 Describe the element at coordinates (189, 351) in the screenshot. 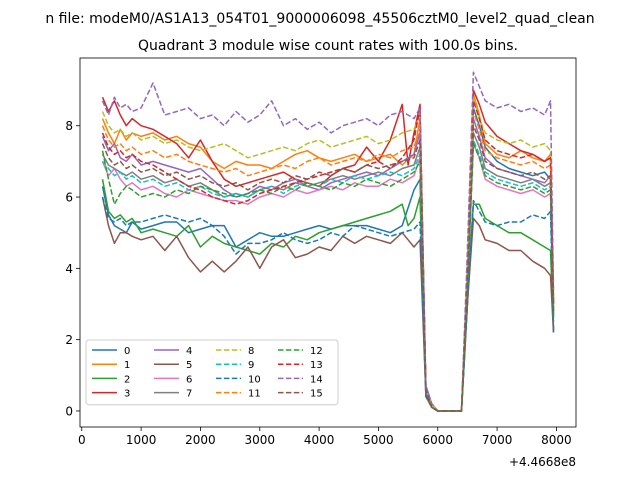

I see `legend-label-4: 4` at that location.